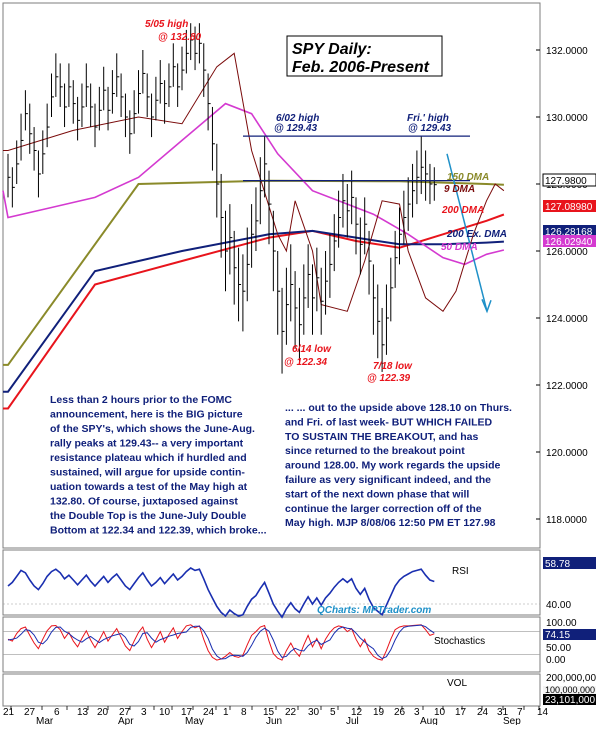 The width and height of the screenshot is (596, 730). What do you see at coordinates (569, 242) in the screenshot?
I see `last-value-label: 126.02940` at bounding box center [569, 242].